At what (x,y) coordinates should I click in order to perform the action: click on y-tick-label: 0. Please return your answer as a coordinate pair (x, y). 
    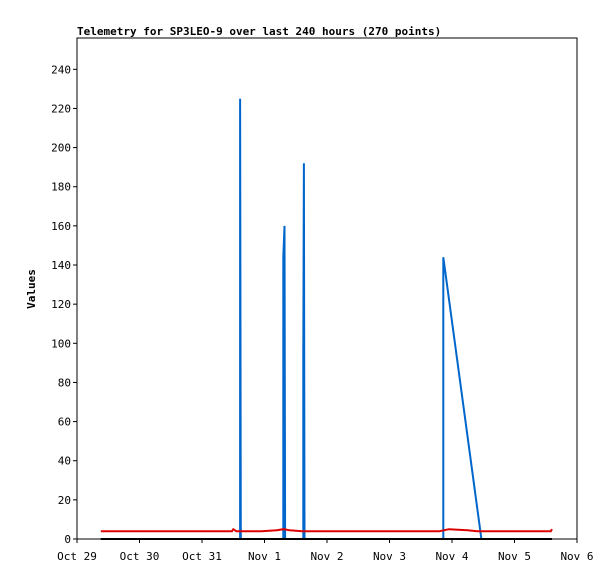
    Looking at the image, I should click on (67, 539).